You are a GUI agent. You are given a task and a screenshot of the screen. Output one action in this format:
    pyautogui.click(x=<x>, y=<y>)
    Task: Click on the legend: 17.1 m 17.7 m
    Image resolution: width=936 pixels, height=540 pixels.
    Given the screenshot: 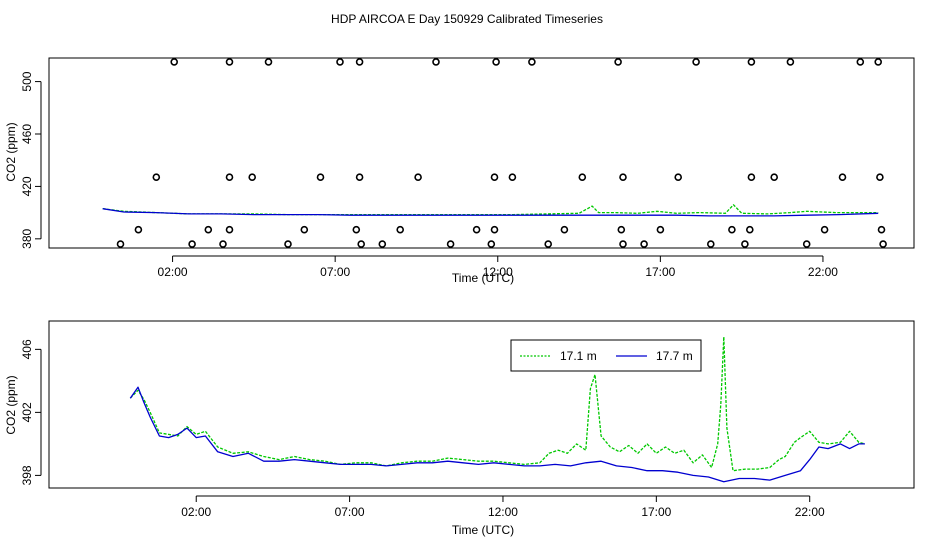 What is the action you would take?
    pyautogui.click(x=606, y=355)
    